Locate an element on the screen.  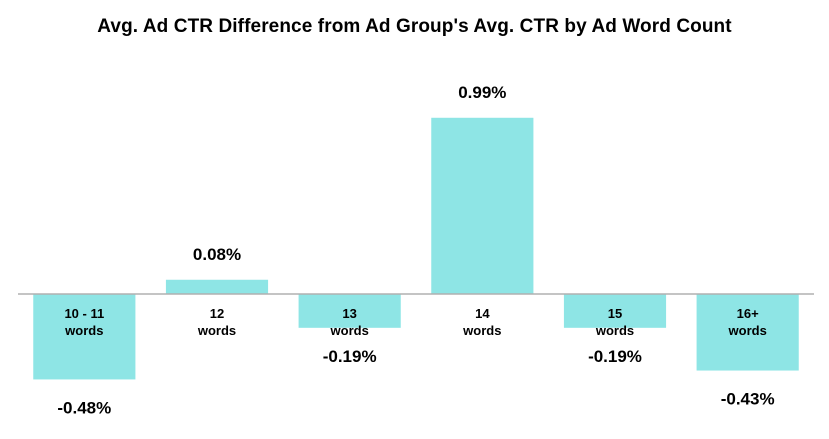
data-label: 0.99% is located at coordinates (482, 92).